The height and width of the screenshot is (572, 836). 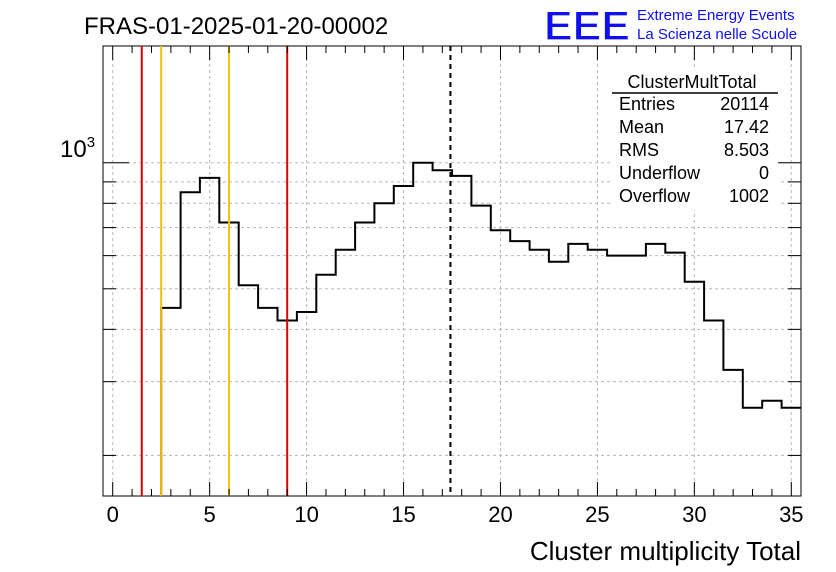 I want to click on stats-row-value: 1002, so click(x=749, y=196).